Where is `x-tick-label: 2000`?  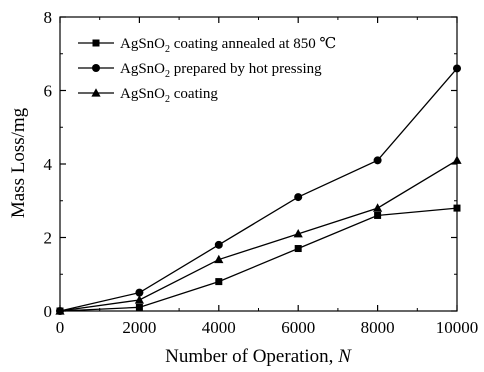
x-tick-label: 2000 is located at coordinates (139, 327).